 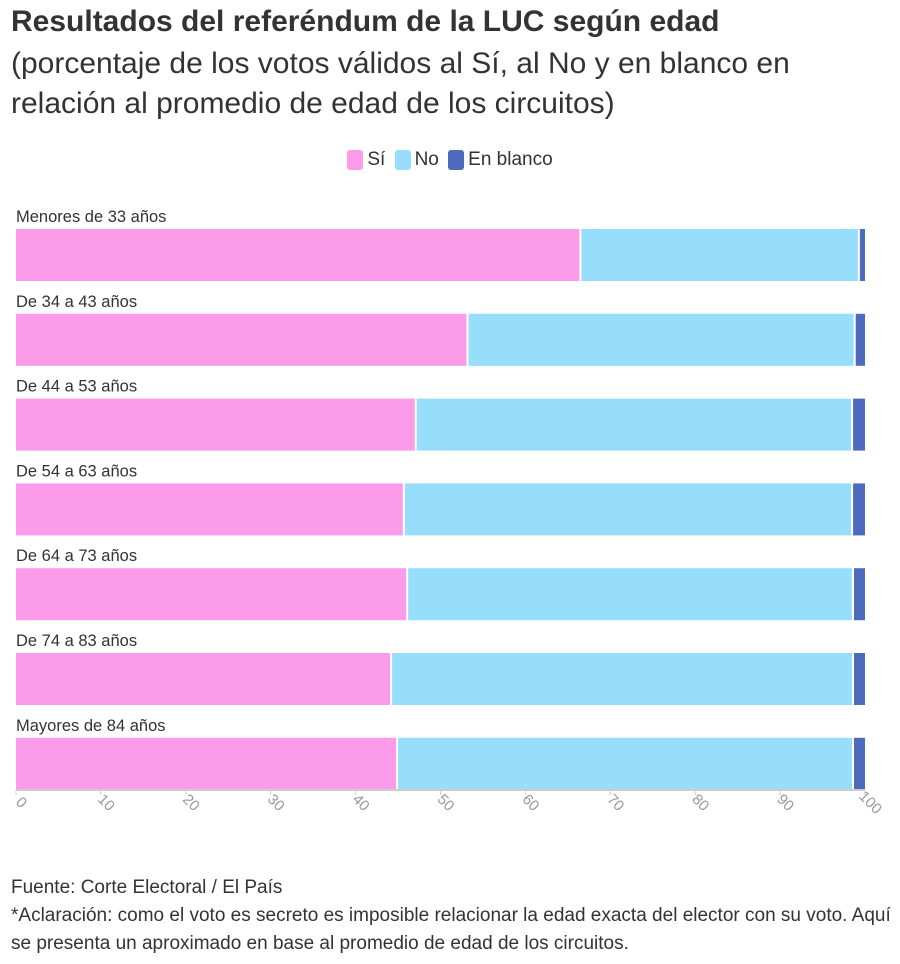 I want to click on x-tick-label-90: 90, so click(x=785, y=803).